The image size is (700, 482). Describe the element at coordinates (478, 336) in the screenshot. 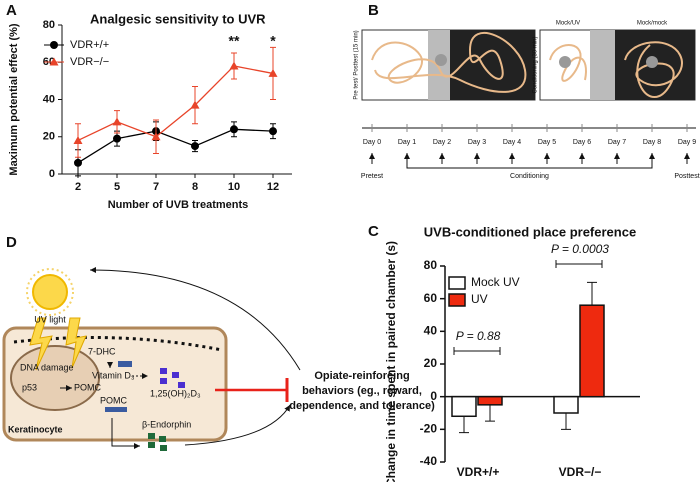

I see `annotation: P = 0.88` at that location.